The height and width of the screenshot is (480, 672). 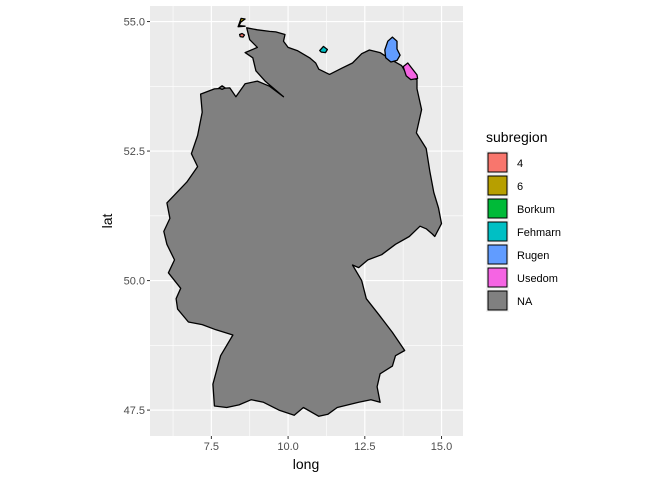 I want to click on region-usedom, so click(x=410, y=71).